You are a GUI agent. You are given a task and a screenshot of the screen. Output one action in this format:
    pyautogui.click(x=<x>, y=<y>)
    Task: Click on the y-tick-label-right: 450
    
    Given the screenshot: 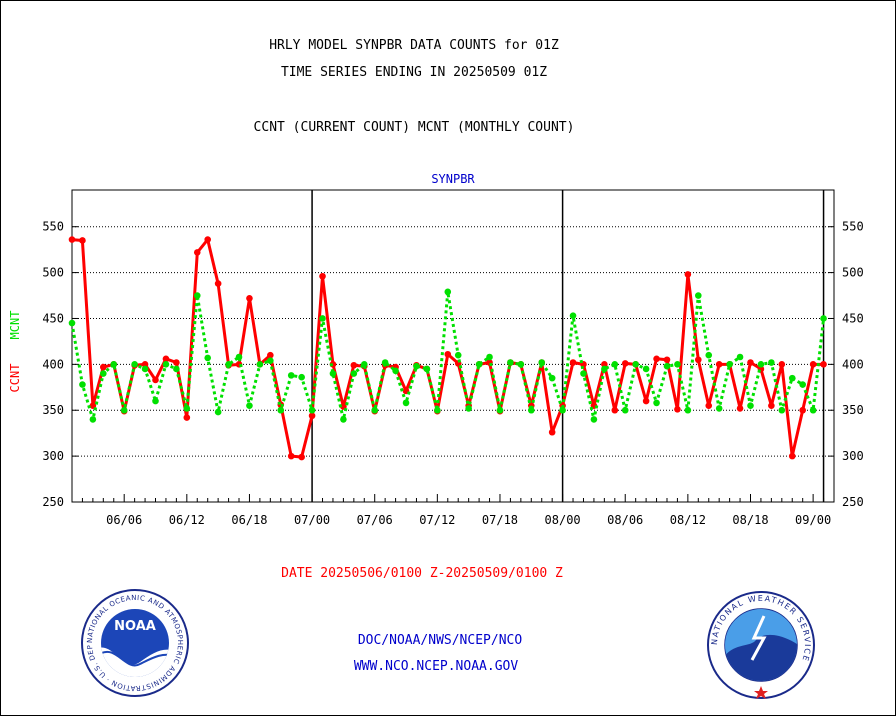 What is the action you would take?
    pyautogui.click(x=853, y=318)
    